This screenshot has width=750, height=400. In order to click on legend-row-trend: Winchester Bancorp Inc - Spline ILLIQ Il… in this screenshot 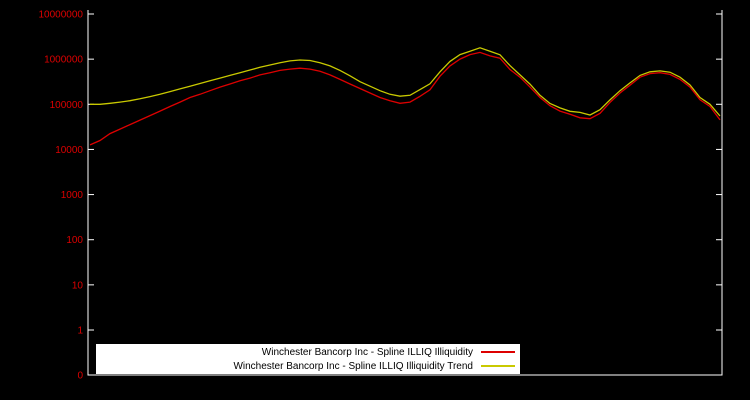, I will do `click(308, 366)`.